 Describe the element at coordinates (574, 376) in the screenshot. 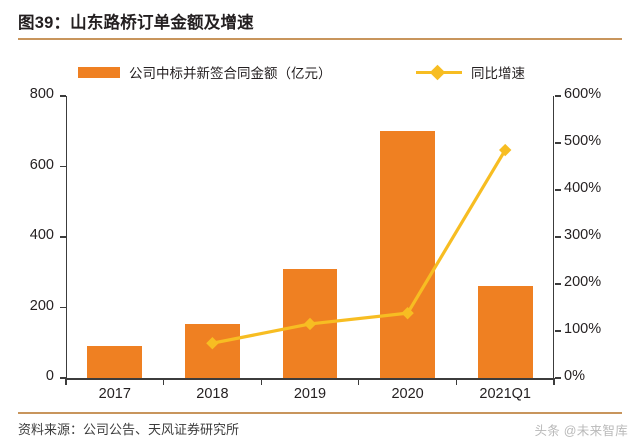

I see `y-axis-right-tick-label: 0%` at that location.